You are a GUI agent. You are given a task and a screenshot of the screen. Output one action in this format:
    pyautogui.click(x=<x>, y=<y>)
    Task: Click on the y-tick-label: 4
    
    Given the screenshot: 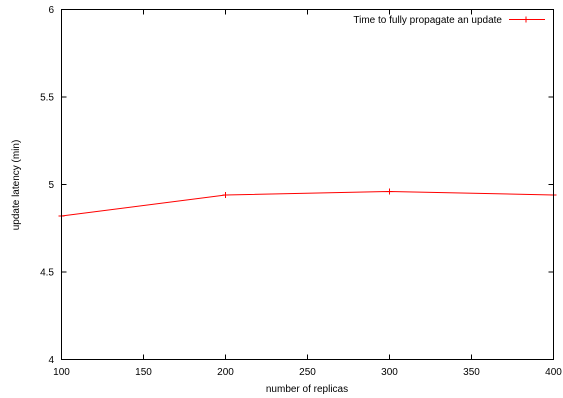 What is the action you would take?
    pyautogui.click(x=51, y=360)
    